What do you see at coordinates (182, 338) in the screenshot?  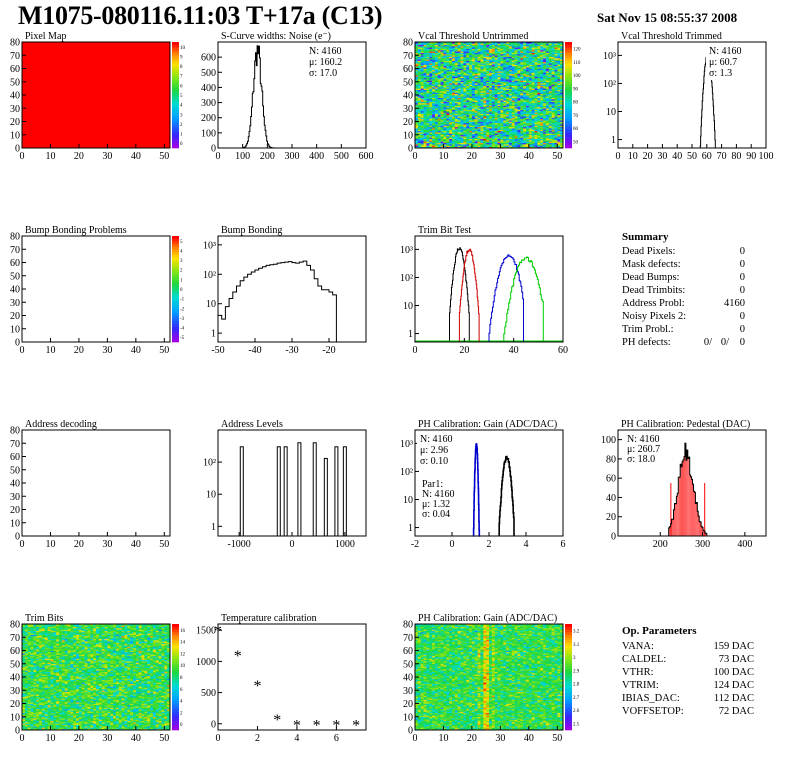 I see `colorbar-label: -5` at bounding box center [182, 338].